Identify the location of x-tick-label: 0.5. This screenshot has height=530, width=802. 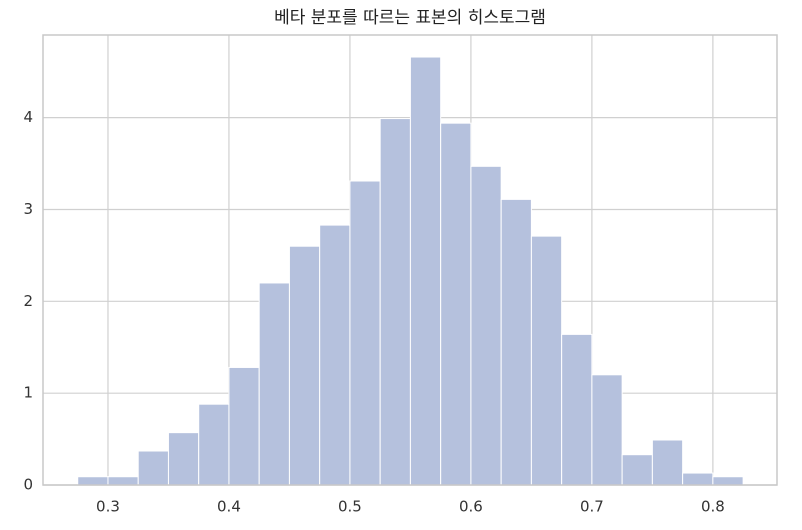
(350, 507).